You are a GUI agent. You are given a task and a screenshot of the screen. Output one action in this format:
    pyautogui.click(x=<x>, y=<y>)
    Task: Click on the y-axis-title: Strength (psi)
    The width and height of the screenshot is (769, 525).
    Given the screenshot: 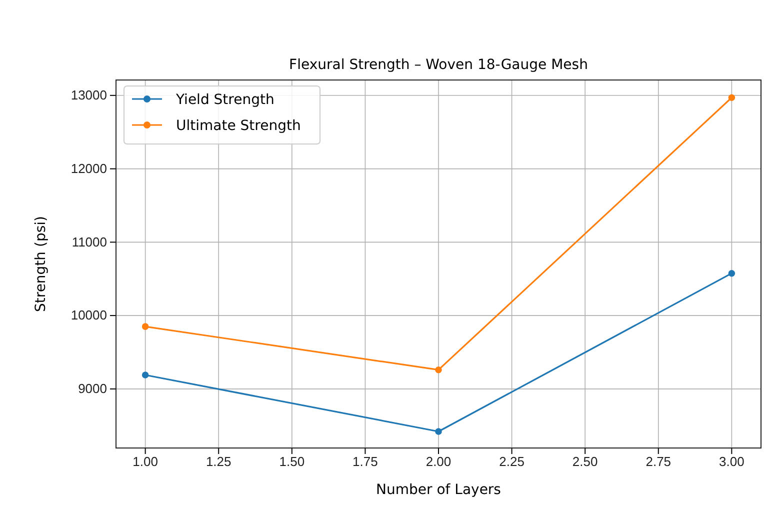 What is the action you would take?
    pyautogui.click(x=41, y=264)
    